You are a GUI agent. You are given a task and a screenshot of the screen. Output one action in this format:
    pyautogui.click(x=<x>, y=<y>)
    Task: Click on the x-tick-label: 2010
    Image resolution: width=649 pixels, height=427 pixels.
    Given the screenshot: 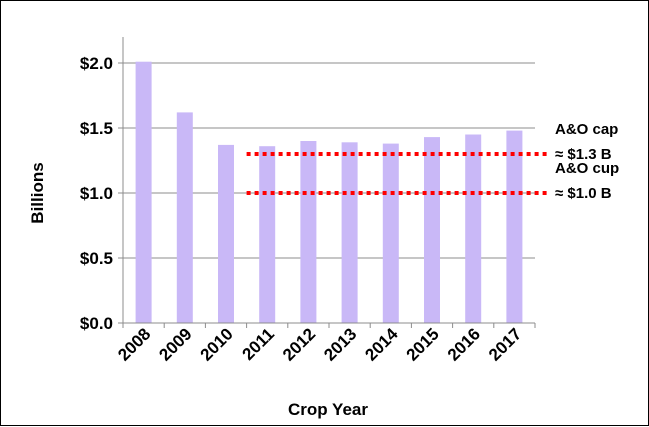 What is the action you would take?
    pyautogui.click(x=217, y=344)
    